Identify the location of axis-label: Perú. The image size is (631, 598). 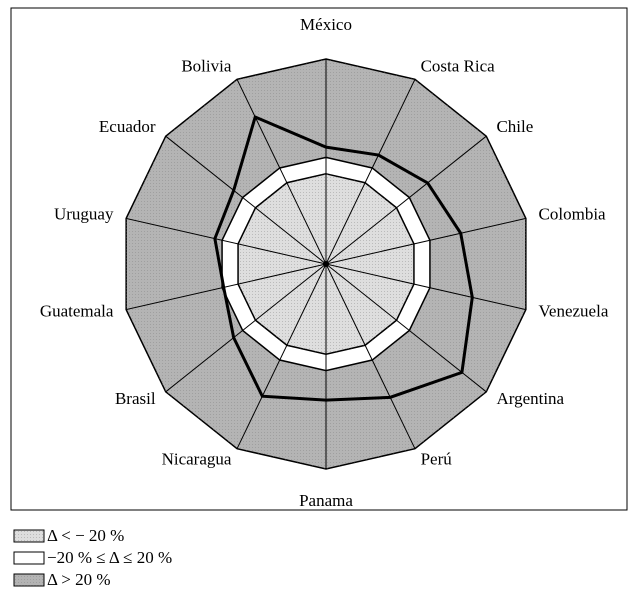
(437, 458).